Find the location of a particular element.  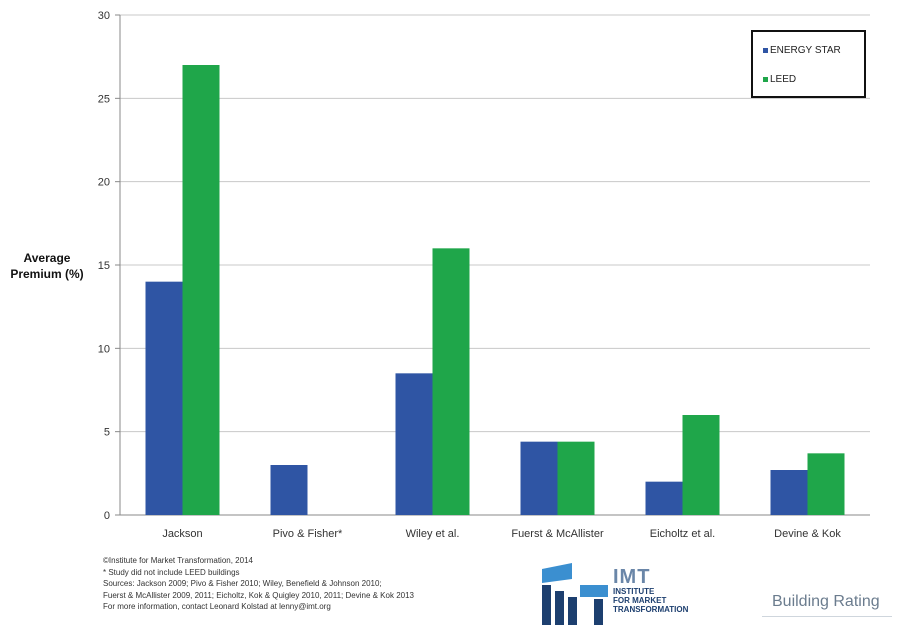

imt-logo is located at coordinates (635, 594).